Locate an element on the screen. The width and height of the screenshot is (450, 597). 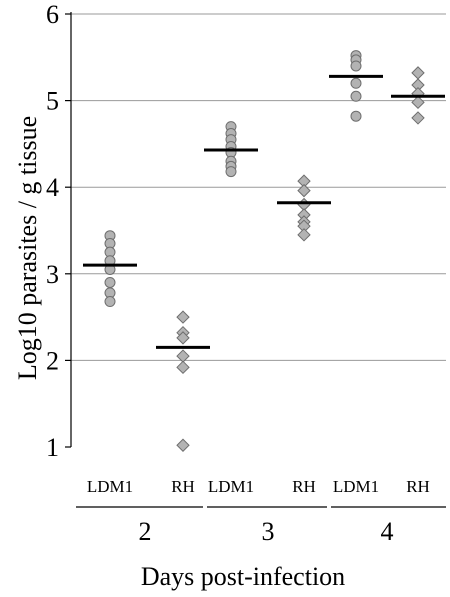
y-tick-label: 4 is located at coordinates (52, 187).